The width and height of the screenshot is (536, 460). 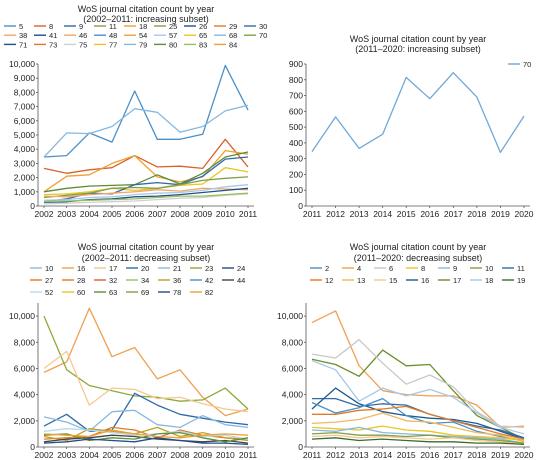 What do you see at coordinates (81, 280) in the screenshot?
I see `legend-label: 28` at bounding box center [81, 280].